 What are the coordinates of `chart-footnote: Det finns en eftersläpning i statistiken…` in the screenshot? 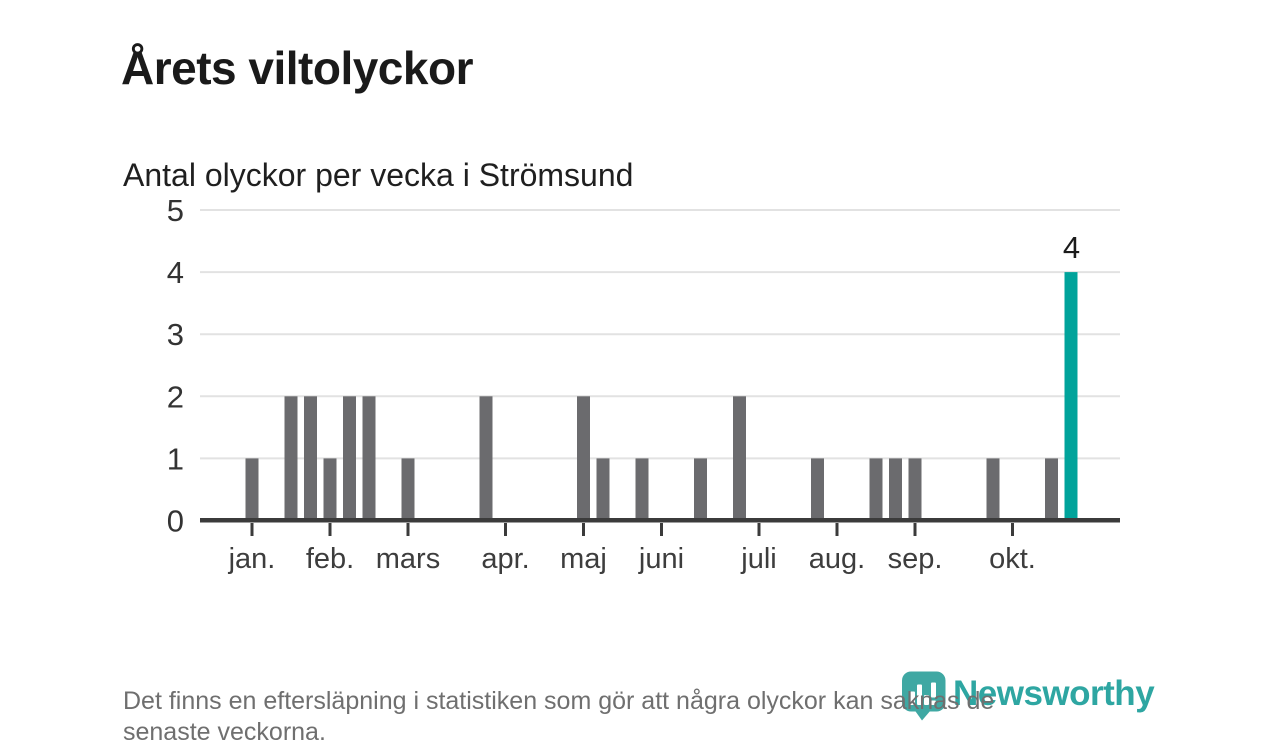 It's located at (558, 717).